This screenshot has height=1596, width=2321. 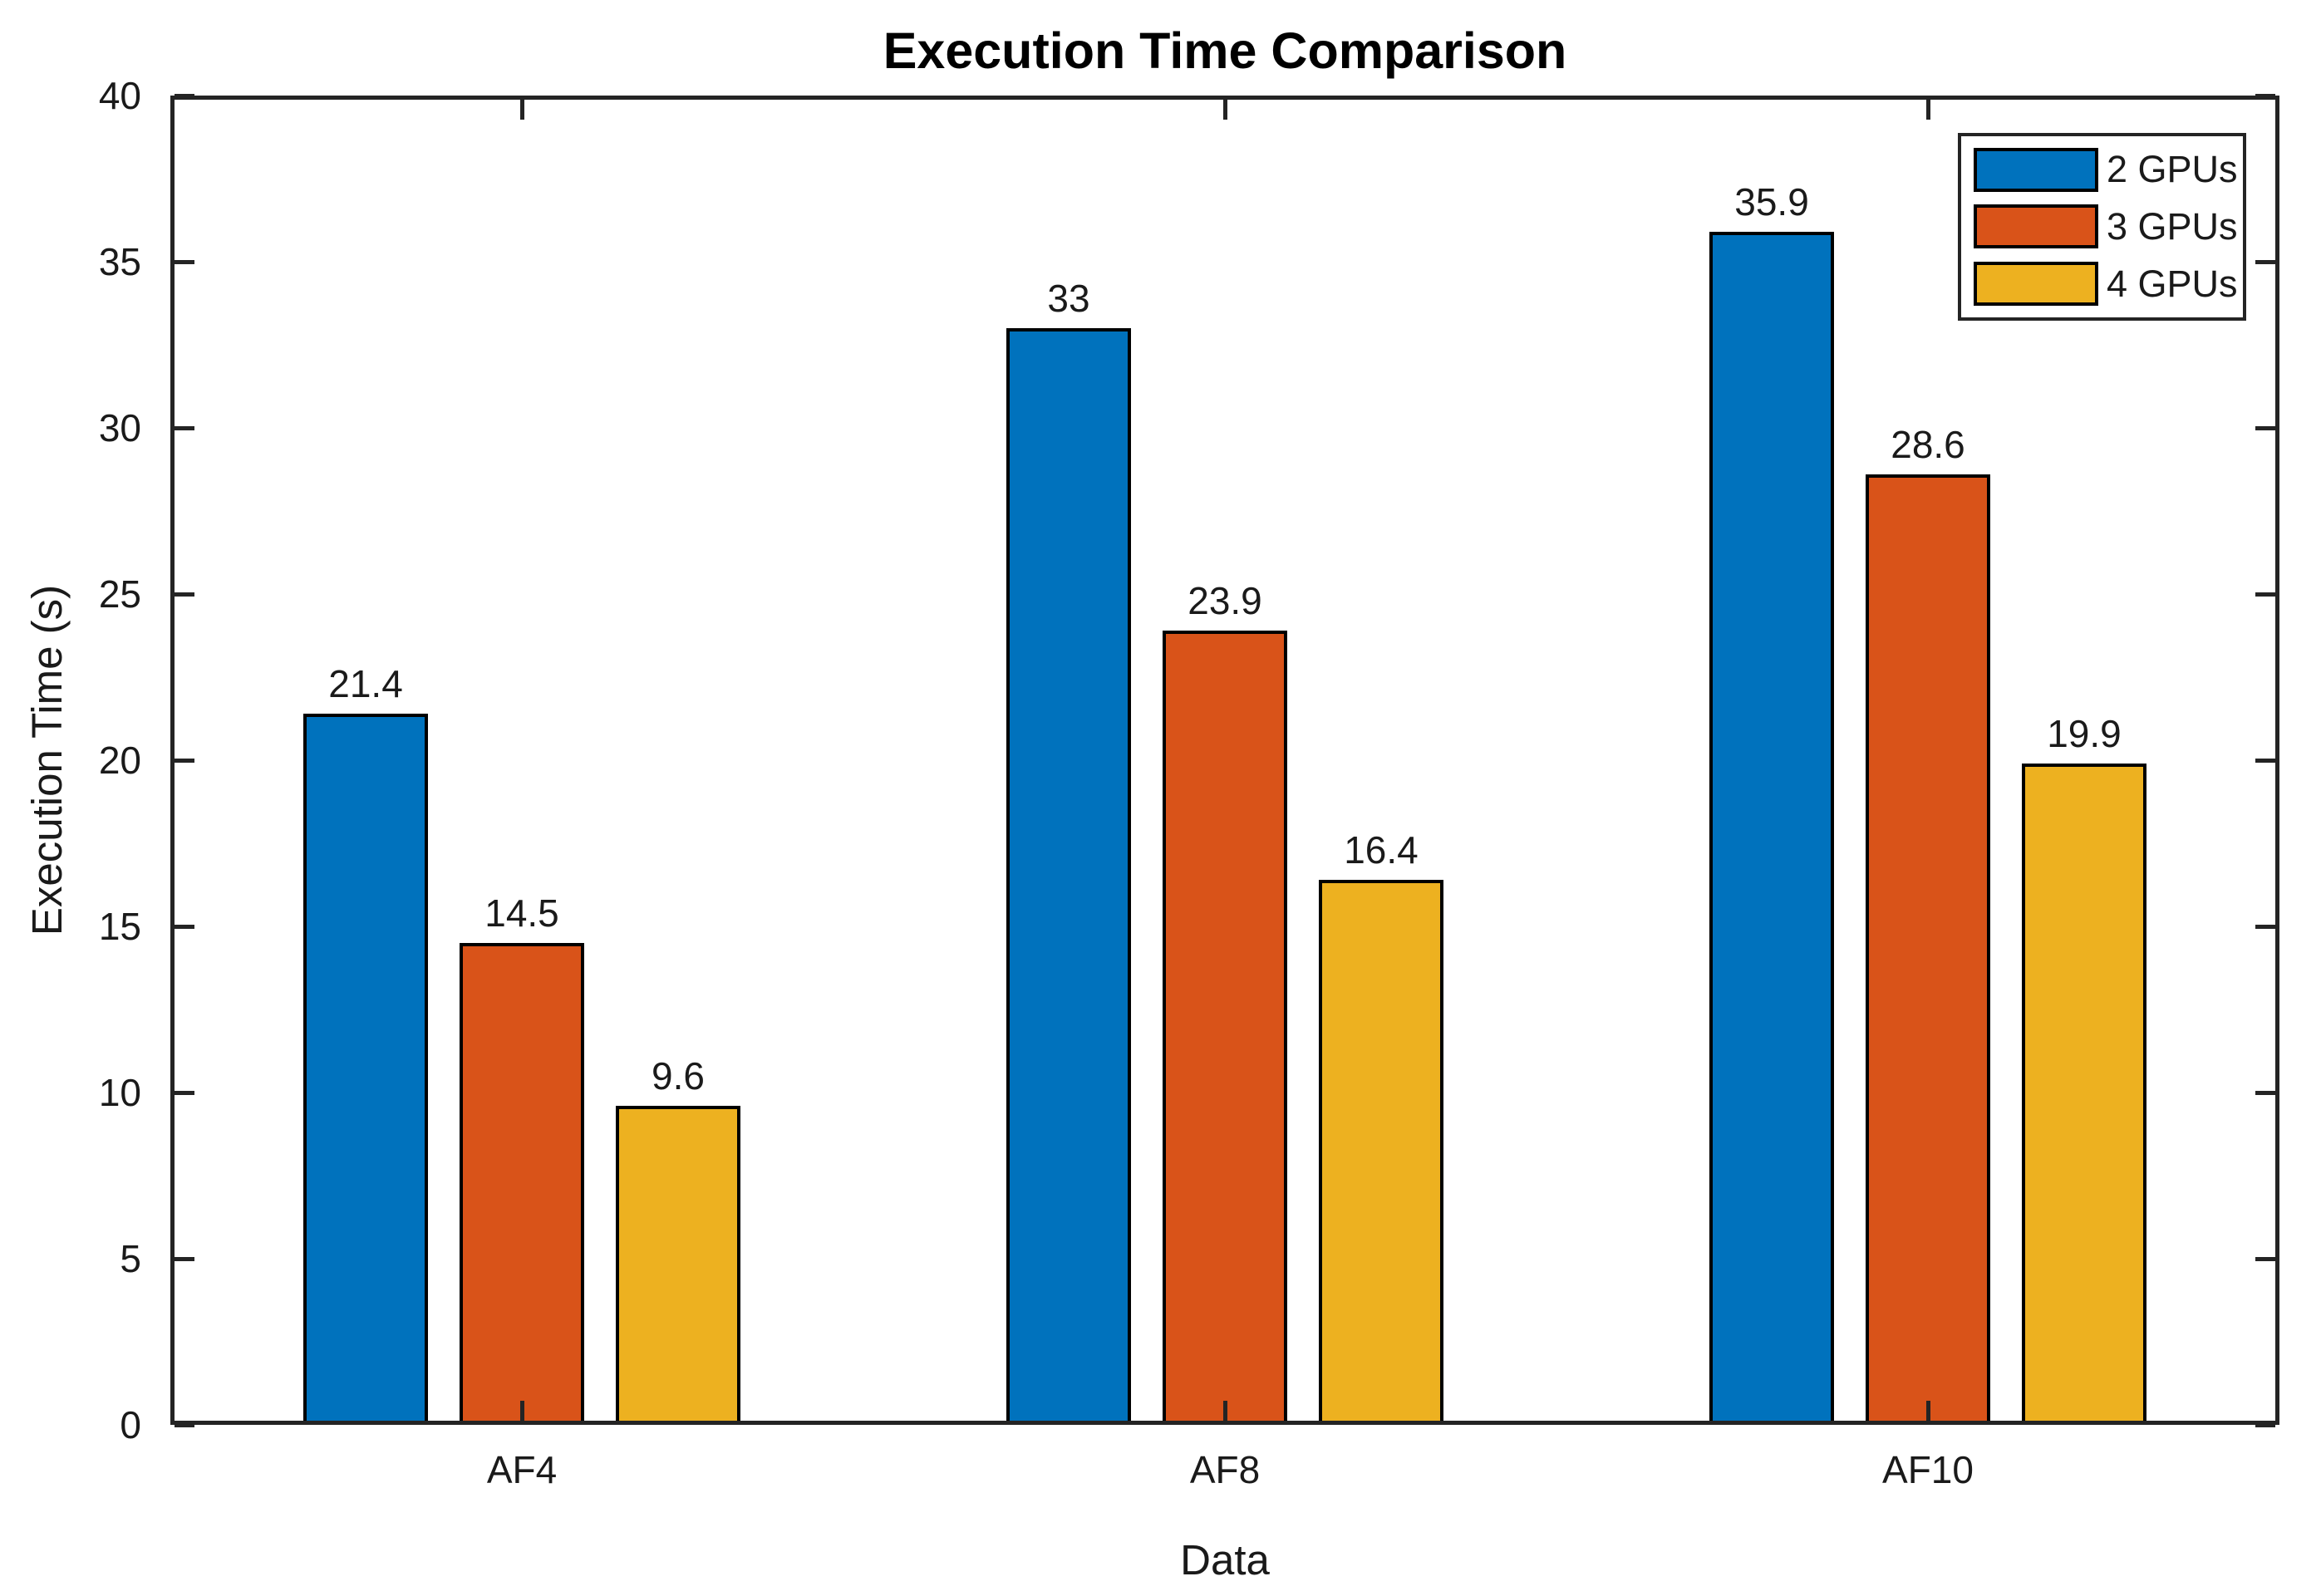 What do you see at coordinates (678, 1076) in the screenshot?
I see `bar-value-label: 9.6` at bounding box center [678, 1076].